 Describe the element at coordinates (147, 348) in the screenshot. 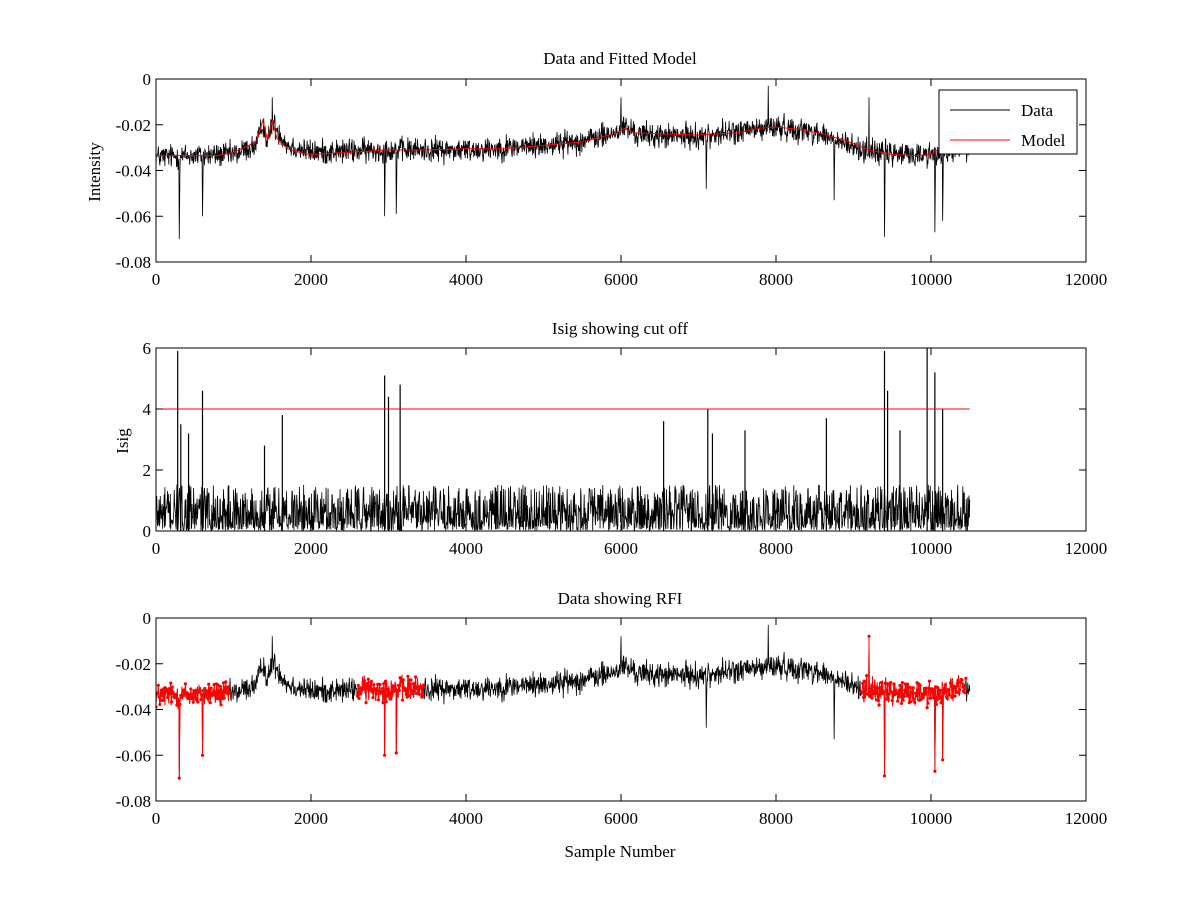

I see `y-tick-label: 6` at that location.